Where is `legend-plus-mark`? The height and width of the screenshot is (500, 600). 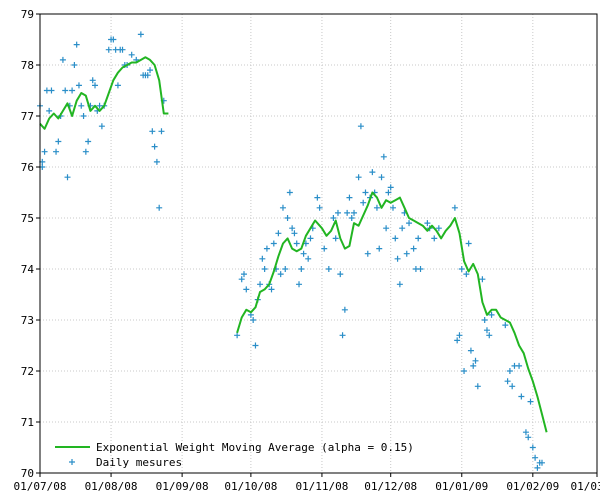
legend-plus-mark is located at coordinates (72, 462).